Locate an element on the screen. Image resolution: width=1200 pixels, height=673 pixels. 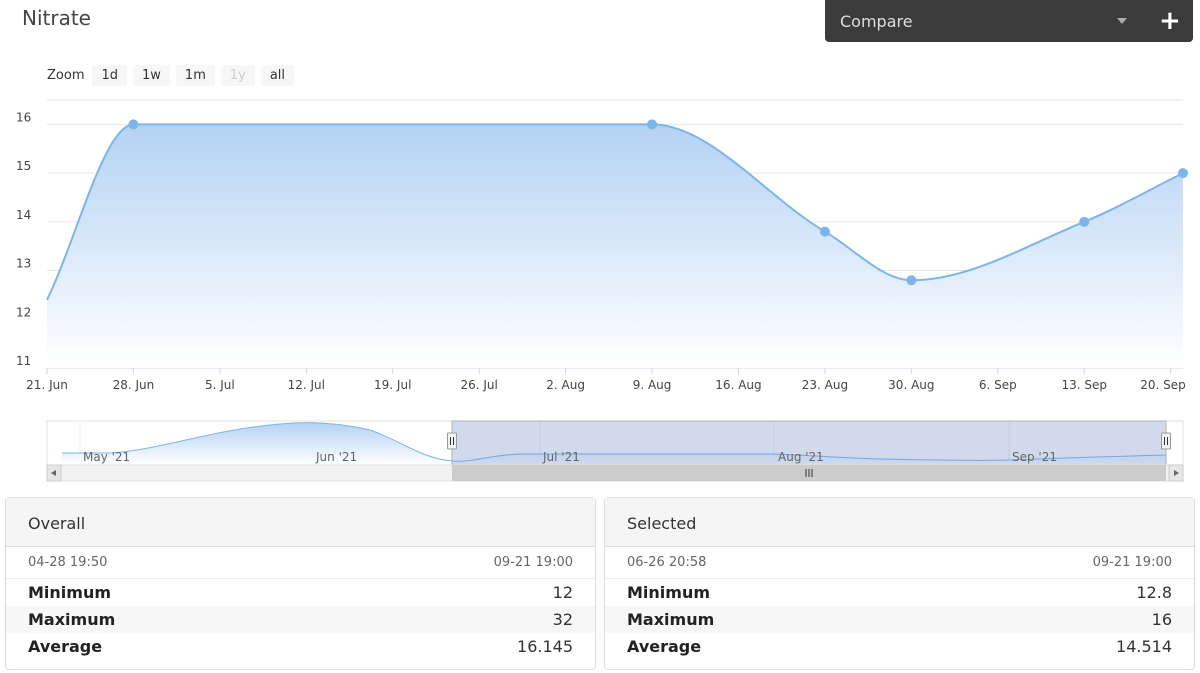
x-tick-label: 6. Sep is located at coordinates (998, 385).